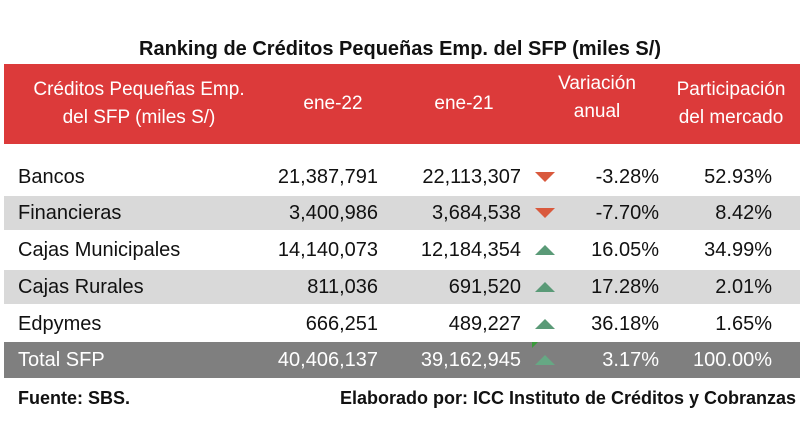  Describe the element at coordinates (402, 324) in the screenshot. I see `table-row: Edpymes 666,251 489,227 36.18% 1.65%` at that location.